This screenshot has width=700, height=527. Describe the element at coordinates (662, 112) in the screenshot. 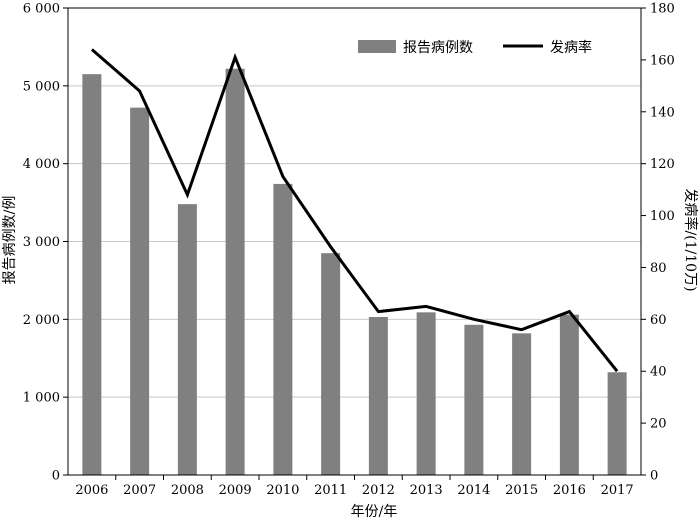

I see `y-right-tick-label: 140` at that location.